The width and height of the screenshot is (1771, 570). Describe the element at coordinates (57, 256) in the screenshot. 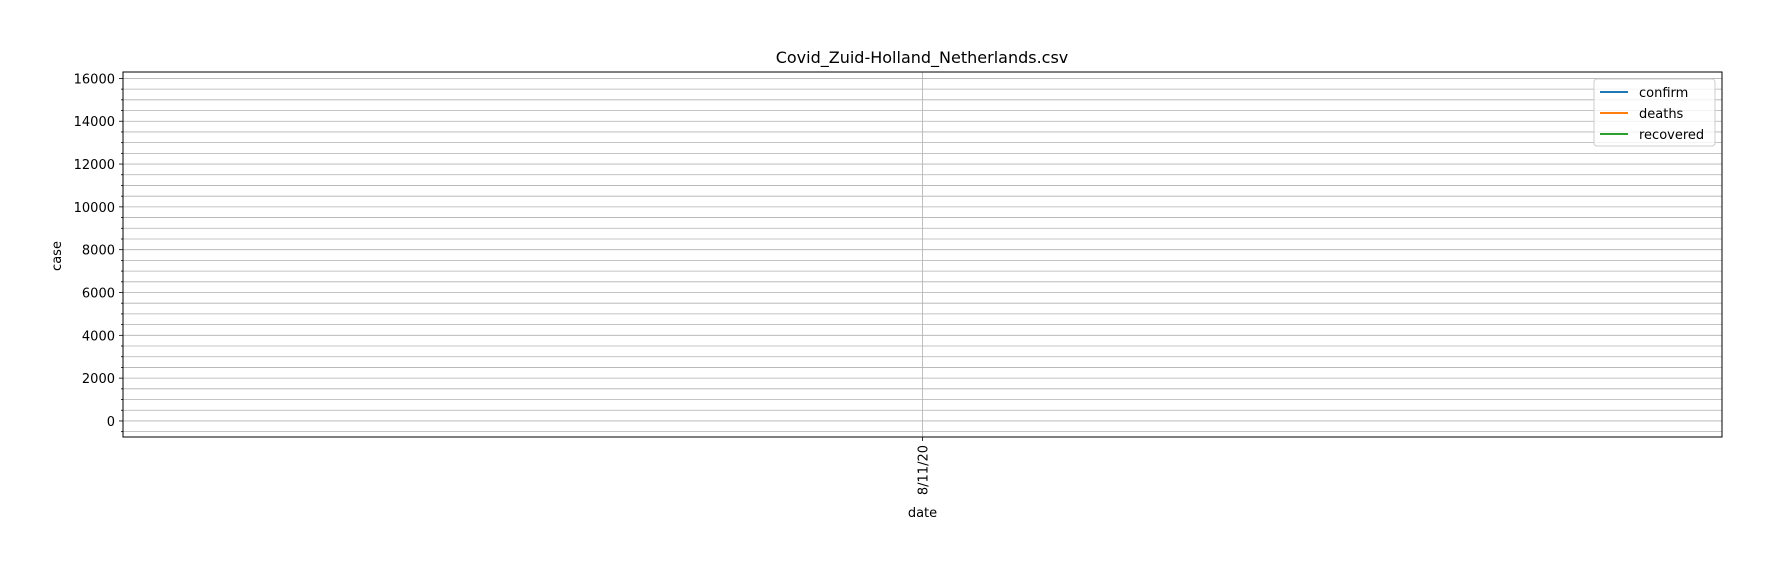

I see `y-axis-label: case` at that location.